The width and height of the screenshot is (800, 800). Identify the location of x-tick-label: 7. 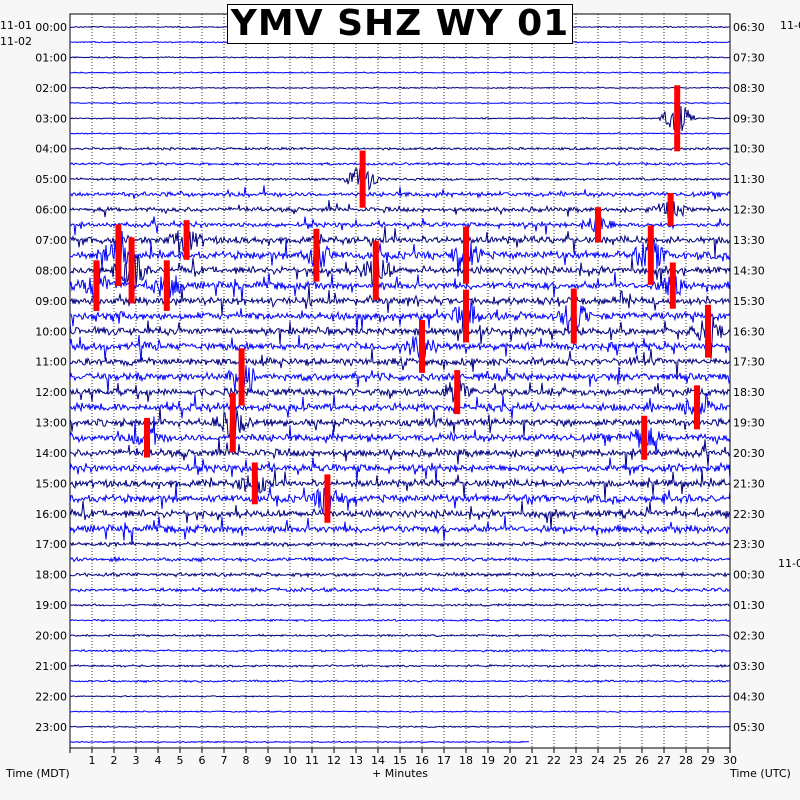
(224, 760).